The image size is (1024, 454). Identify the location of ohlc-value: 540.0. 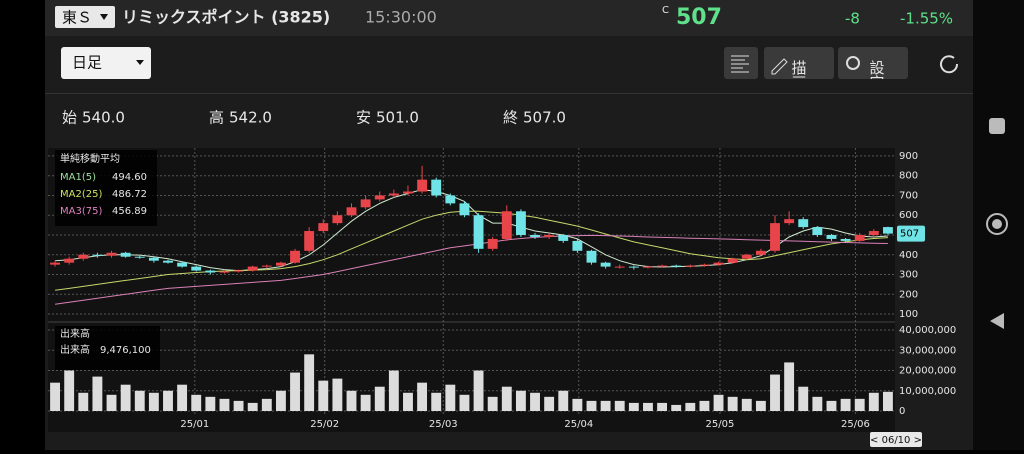
(103, 118).